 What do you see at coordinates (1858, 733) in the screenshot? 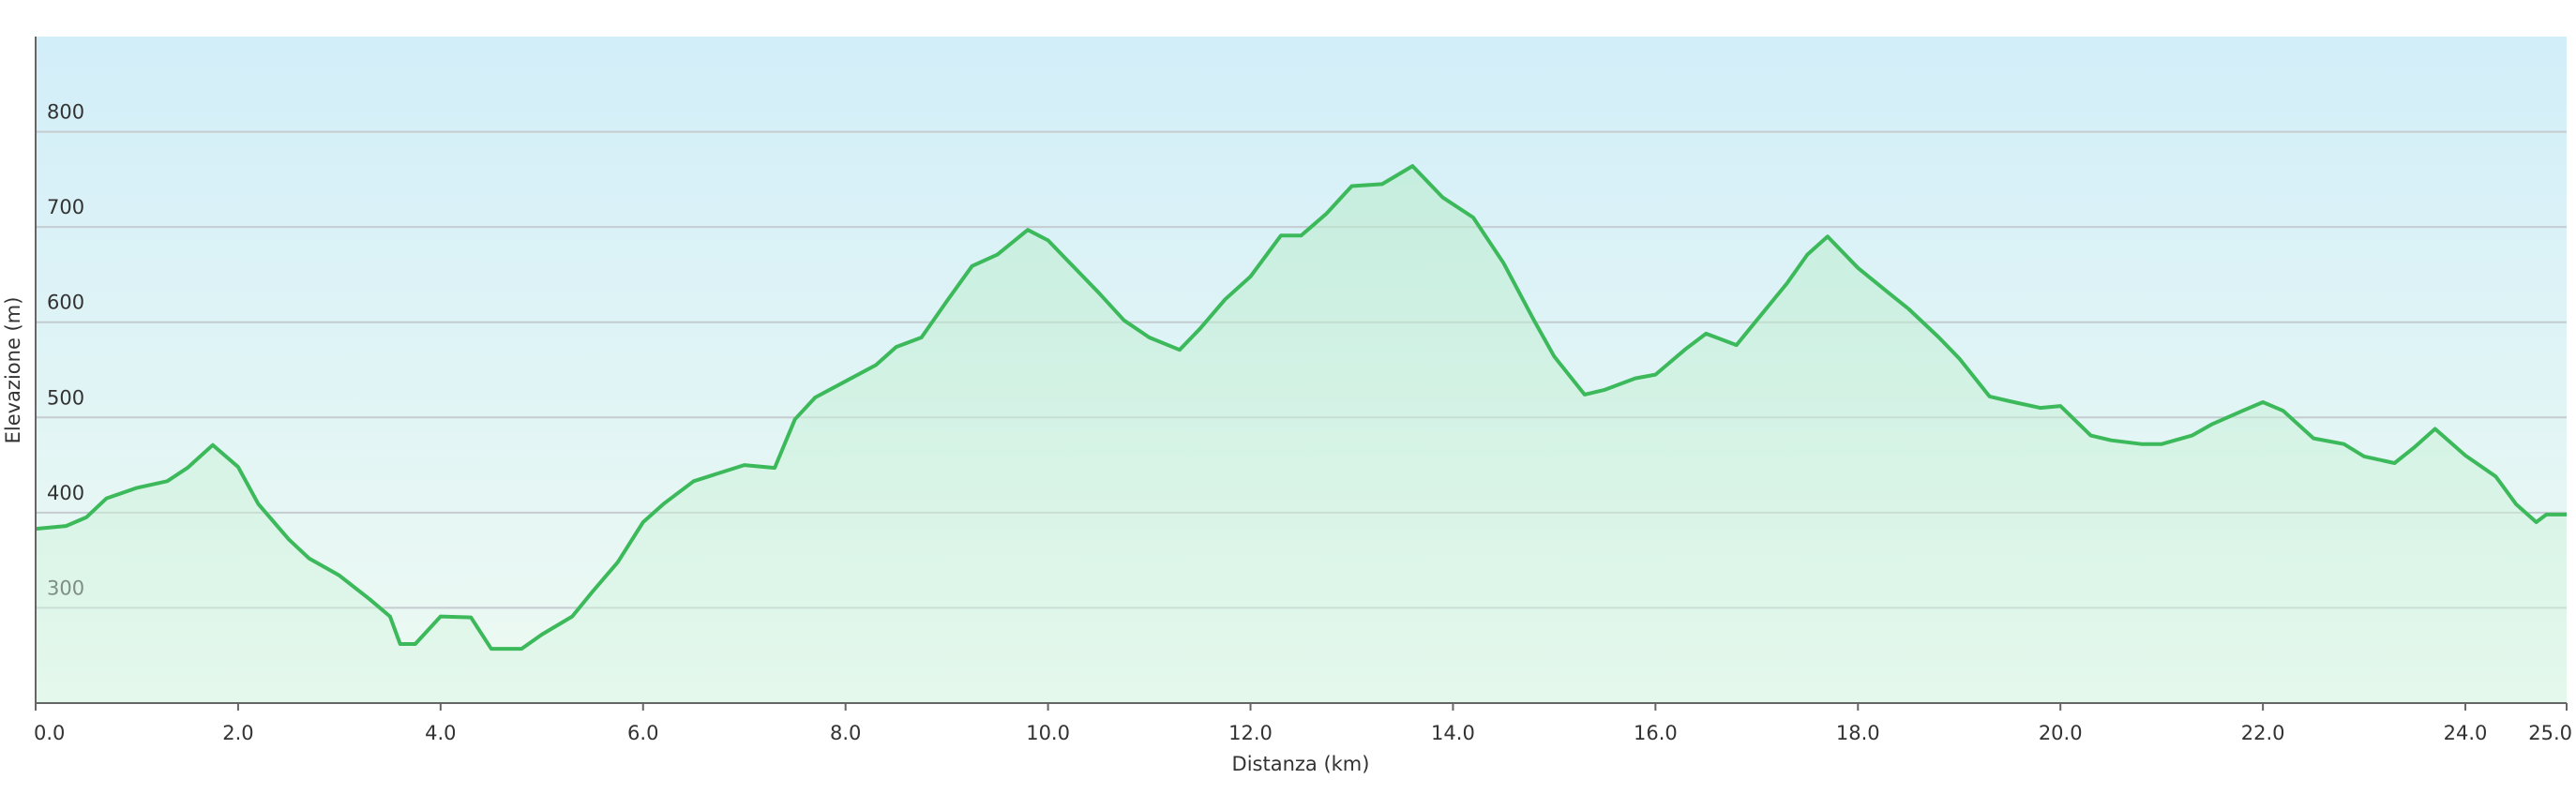
I see `x-tick-label: 18.0` at bounding box center [1858, 733].